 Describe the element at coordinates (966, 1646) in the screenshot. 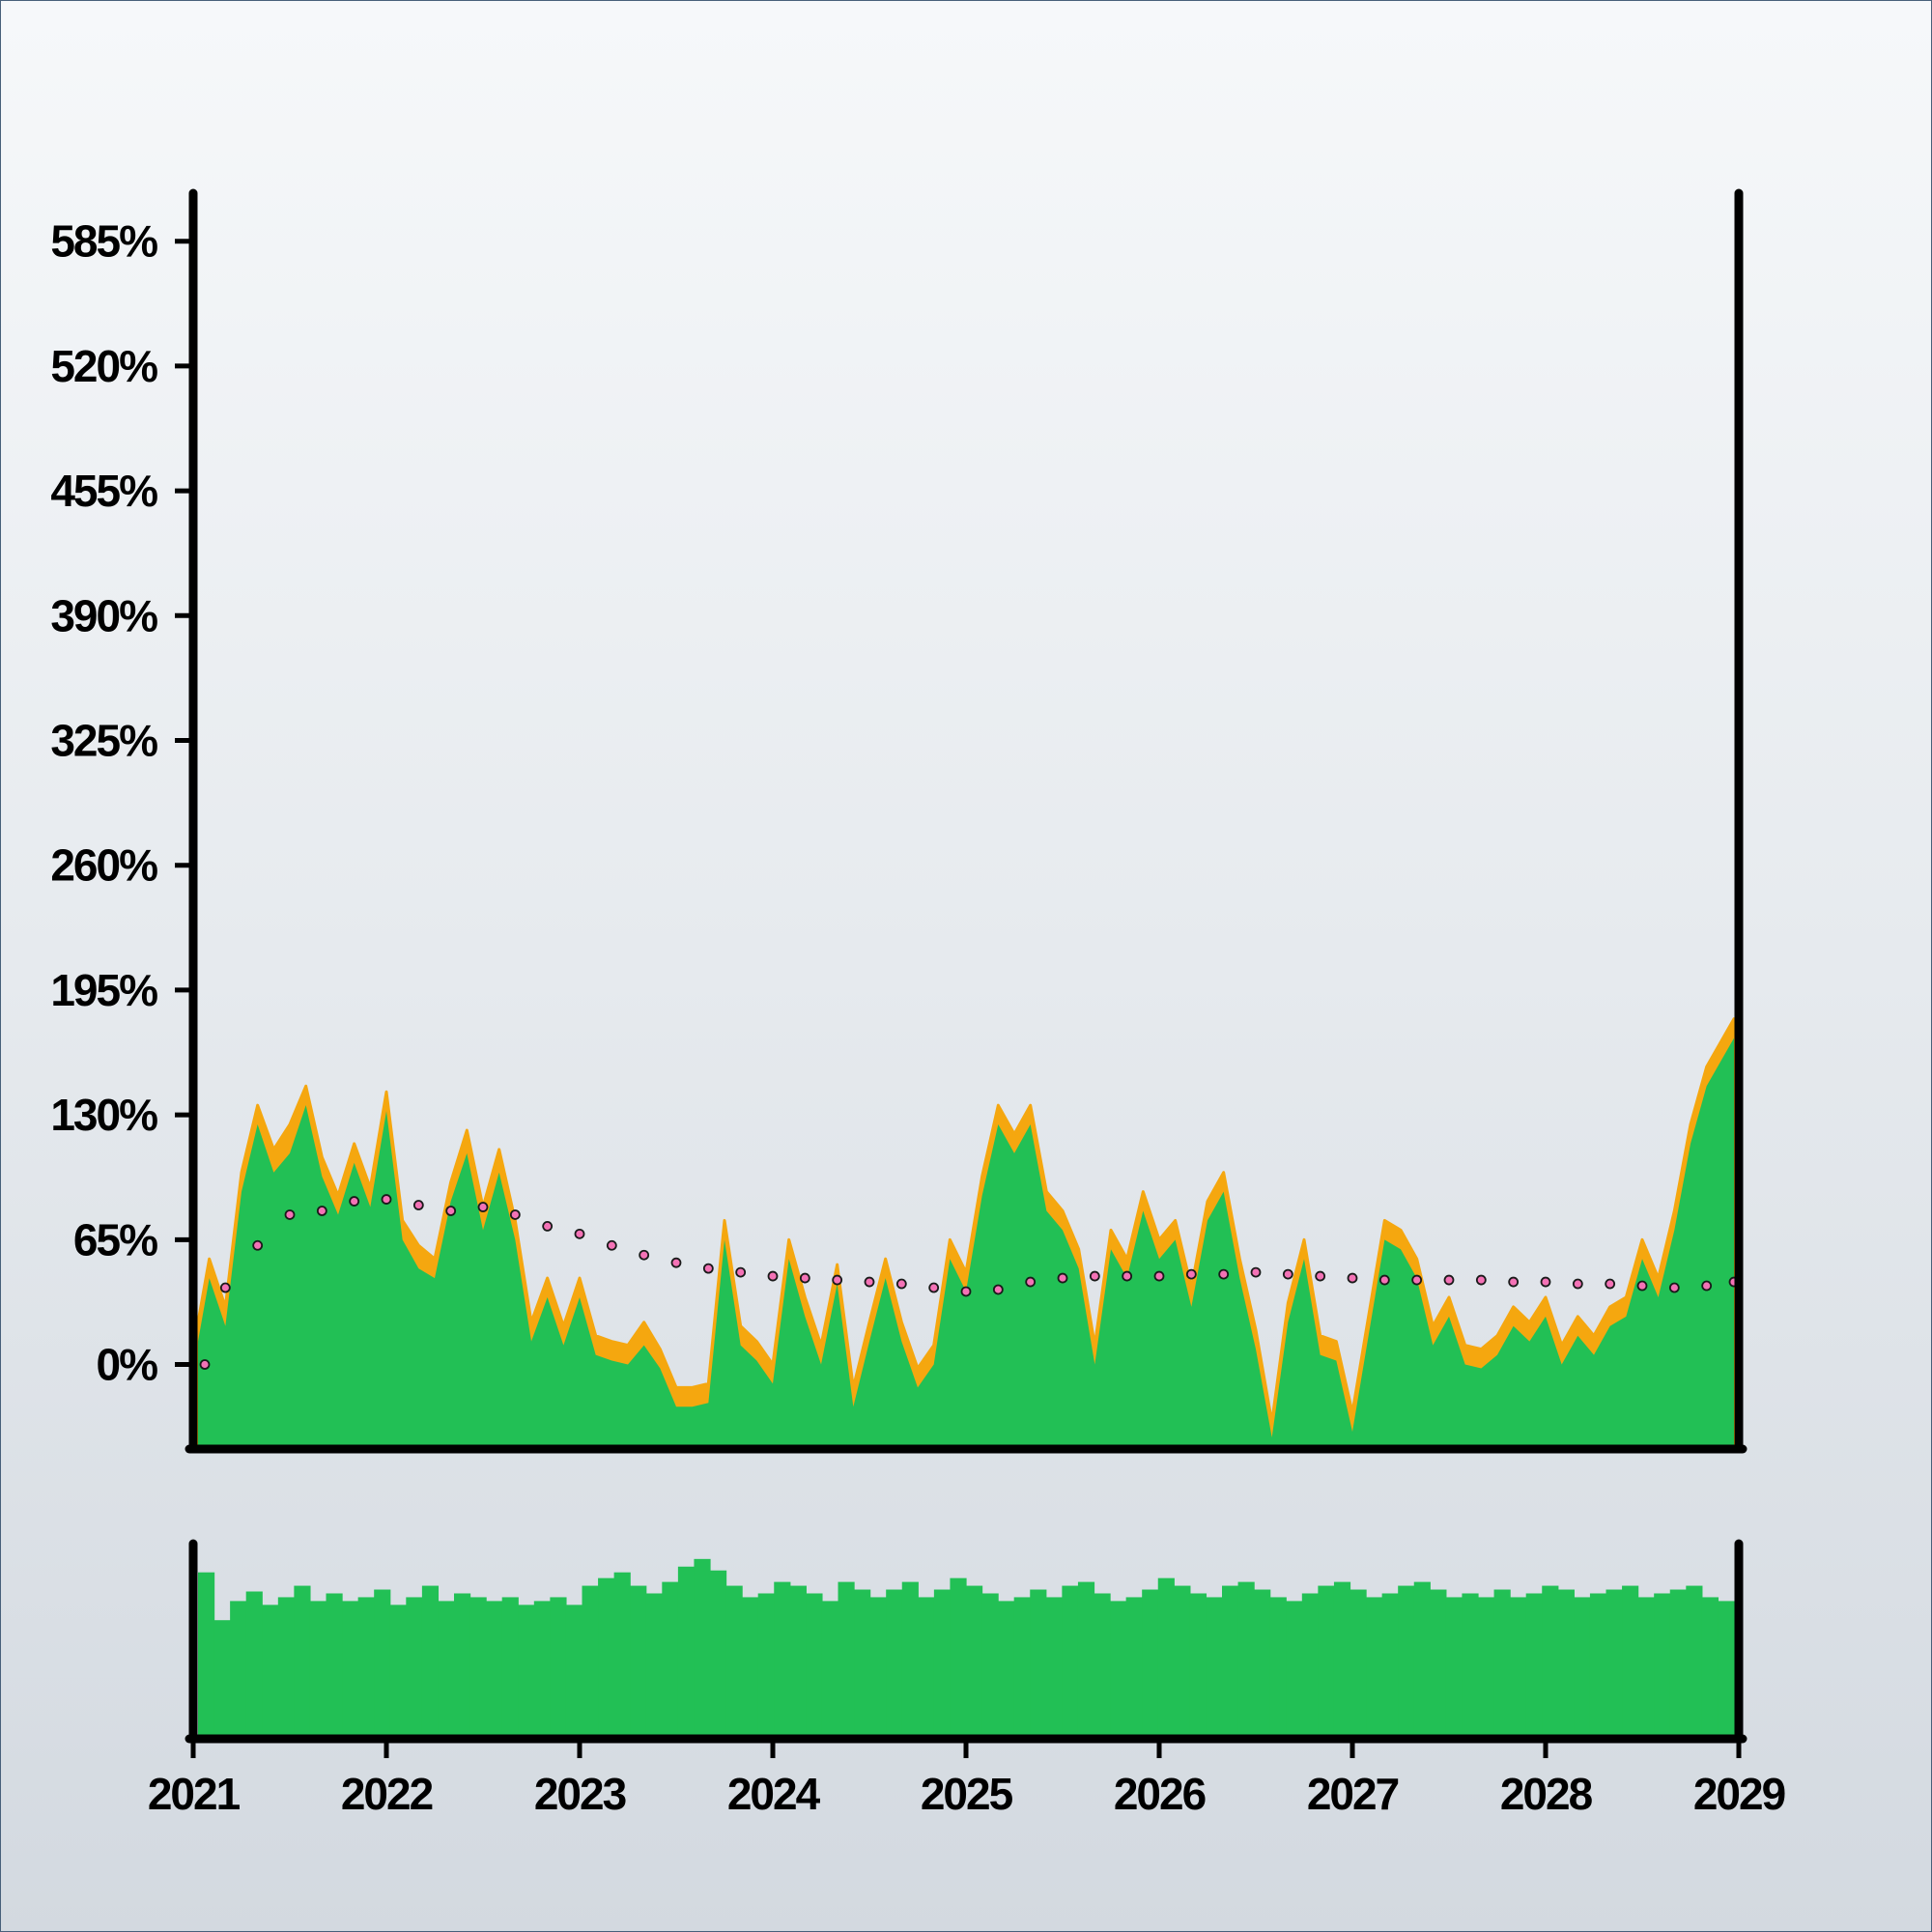

I see `volume-bars` at that location.